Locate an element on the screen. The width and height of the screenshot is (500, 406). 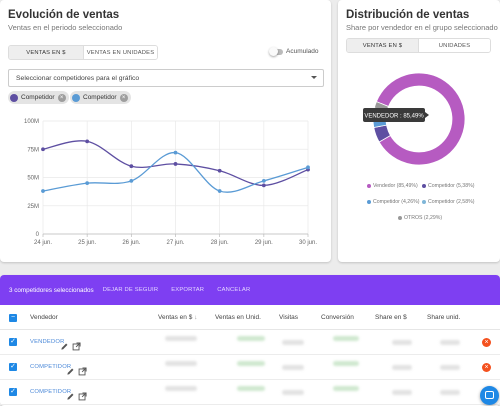
table-row: ✓ VENDEDOR × is located at coordinates (250, 342).